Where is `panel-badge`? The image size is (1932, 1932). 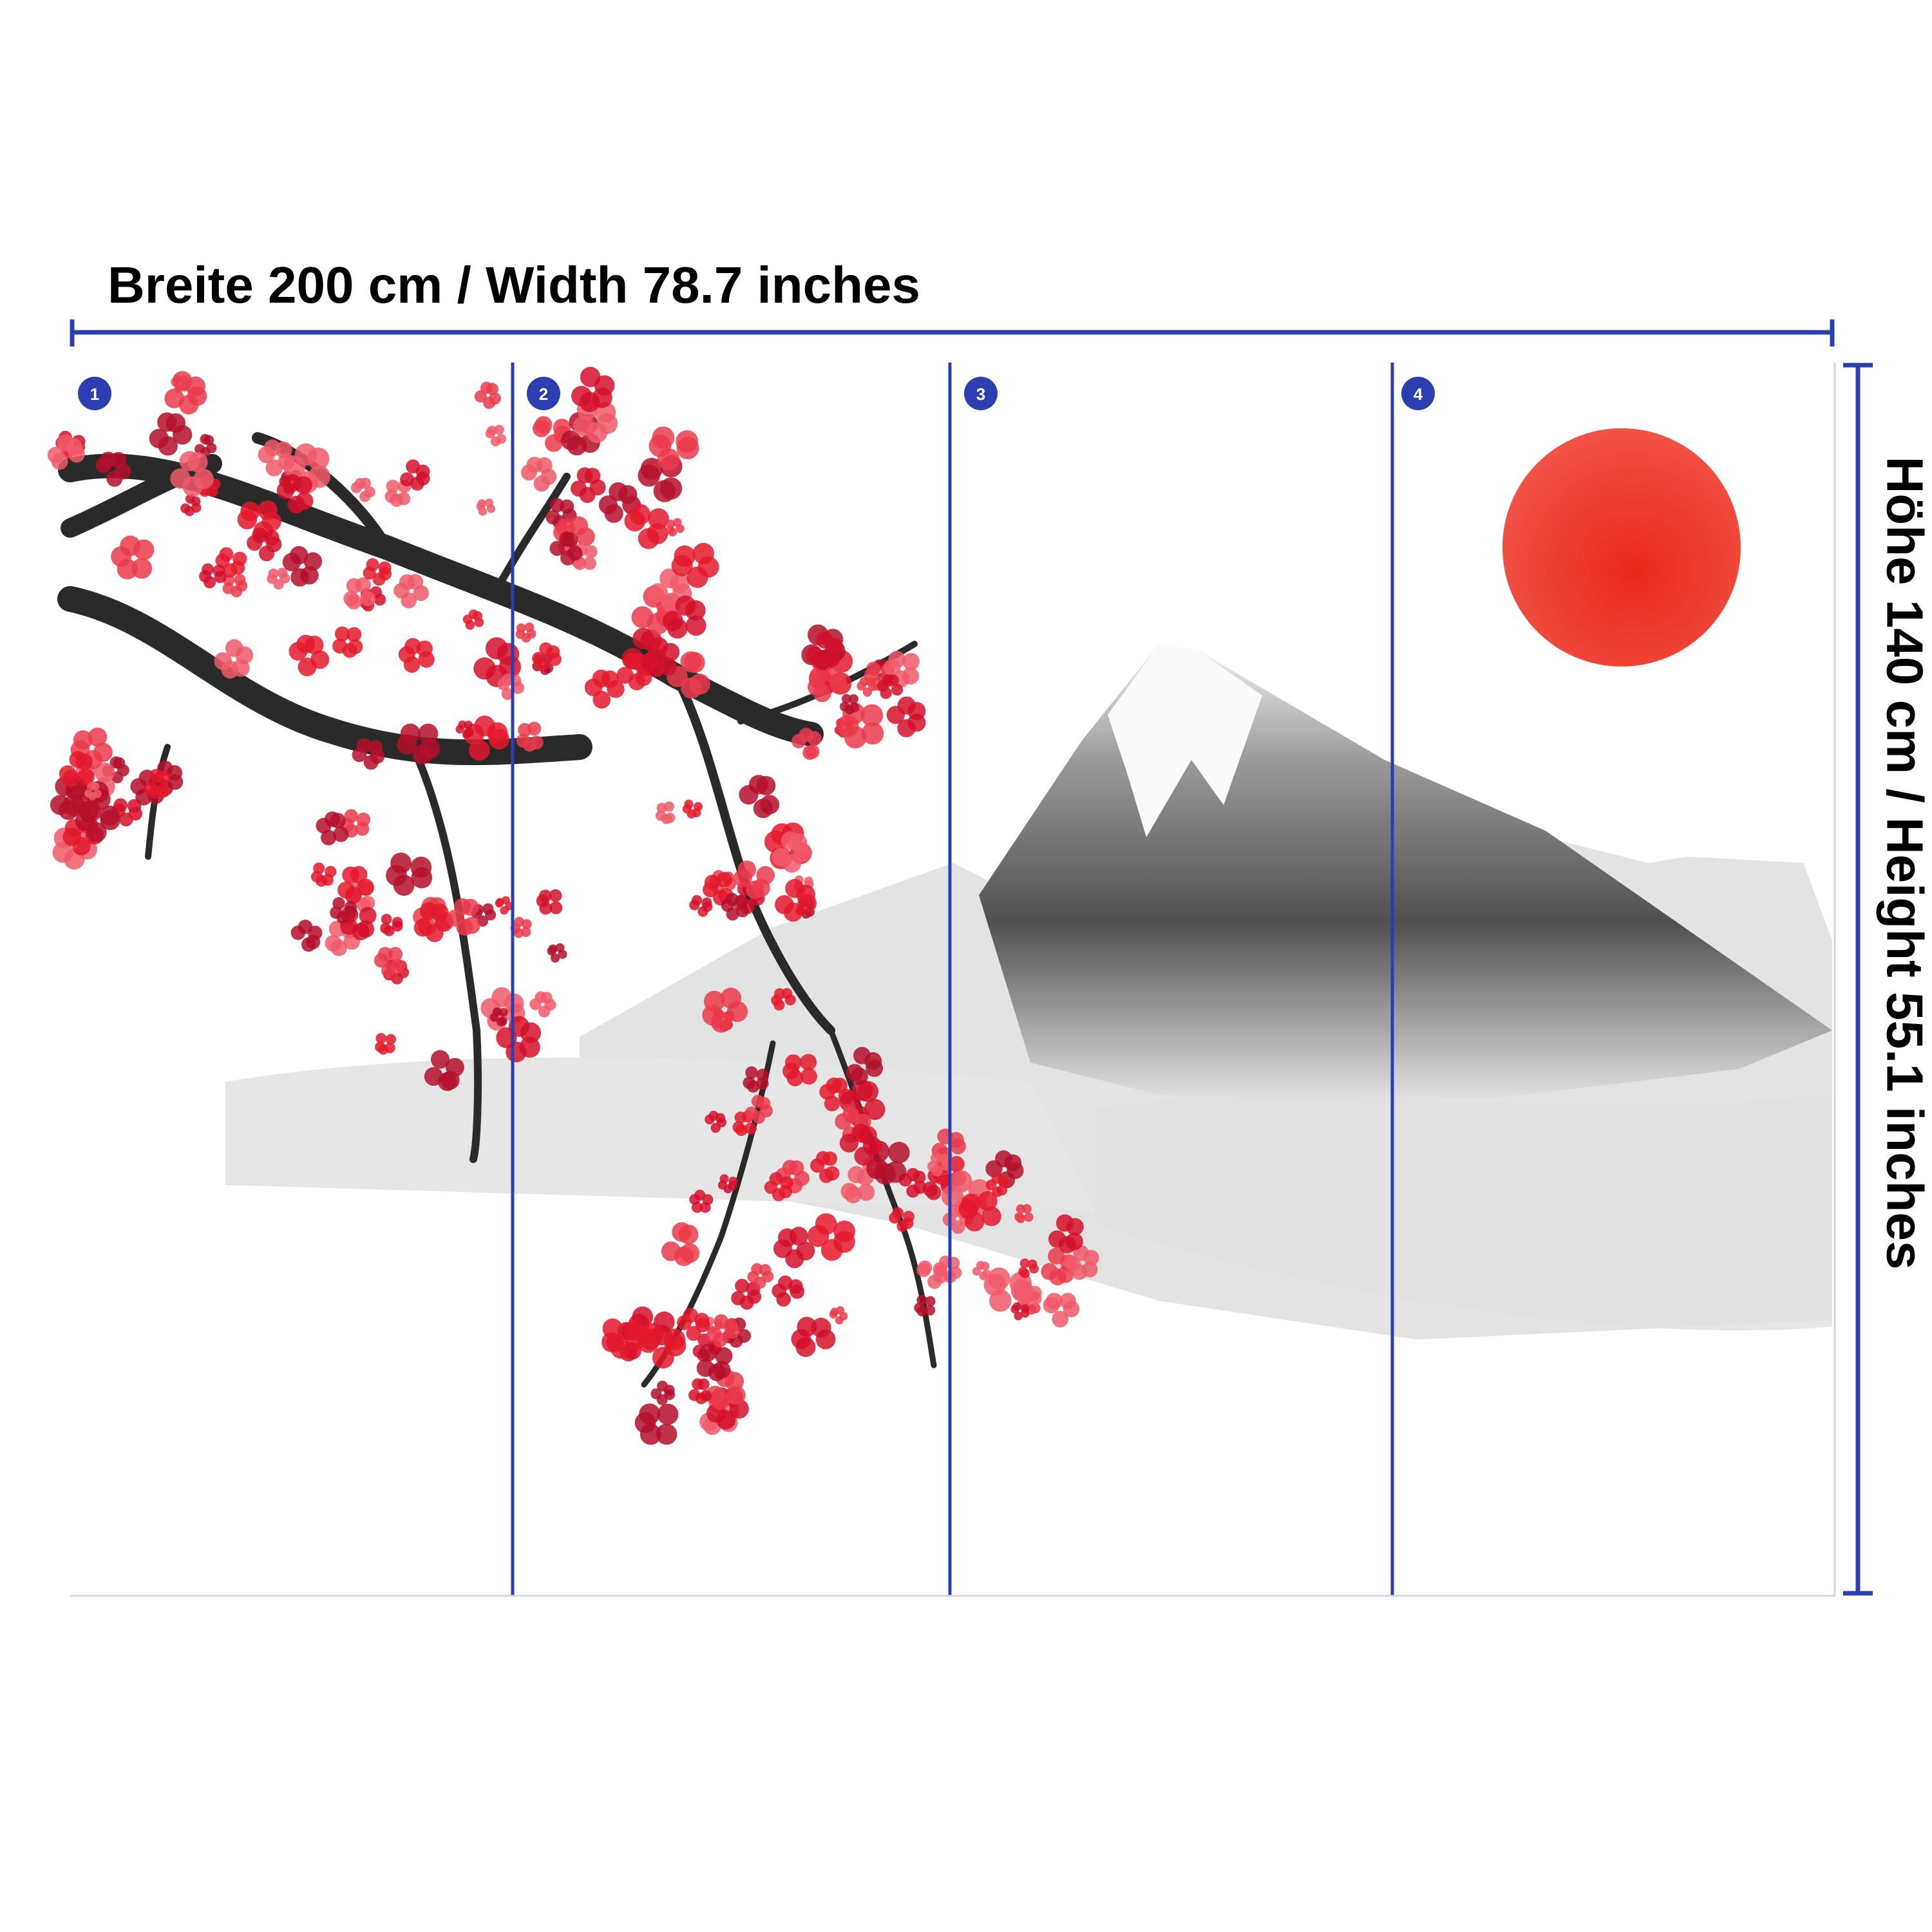
panel-badge is located at coordinates (95, 394).